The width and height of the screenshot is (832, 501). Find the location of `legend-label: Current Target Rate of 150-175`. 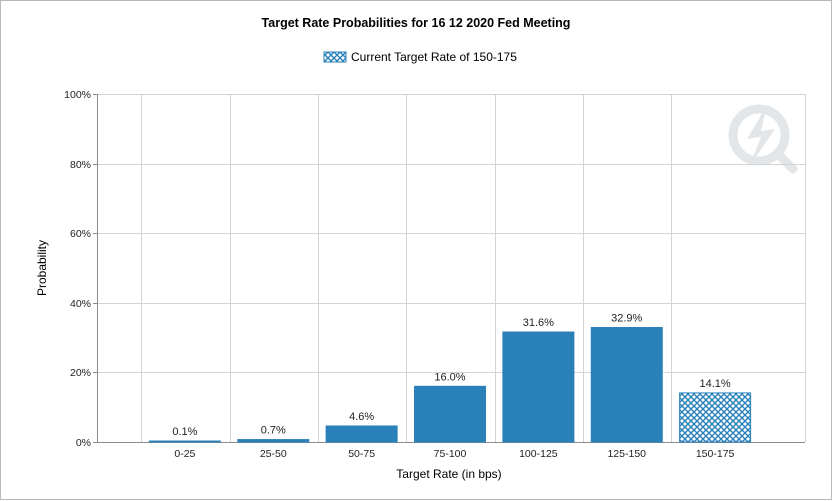

legend-label: Current Target Rate of 150-175 is located at coordinates (434, 57).